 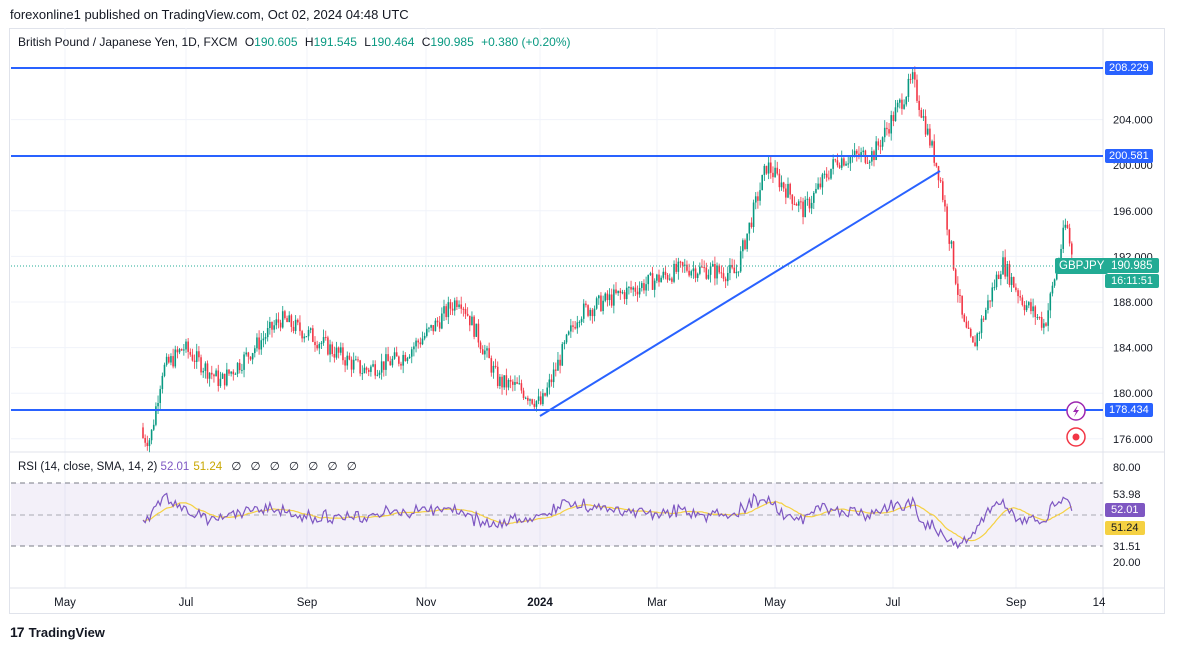 I want to click on low-label: L, so click(x=367, y=42).